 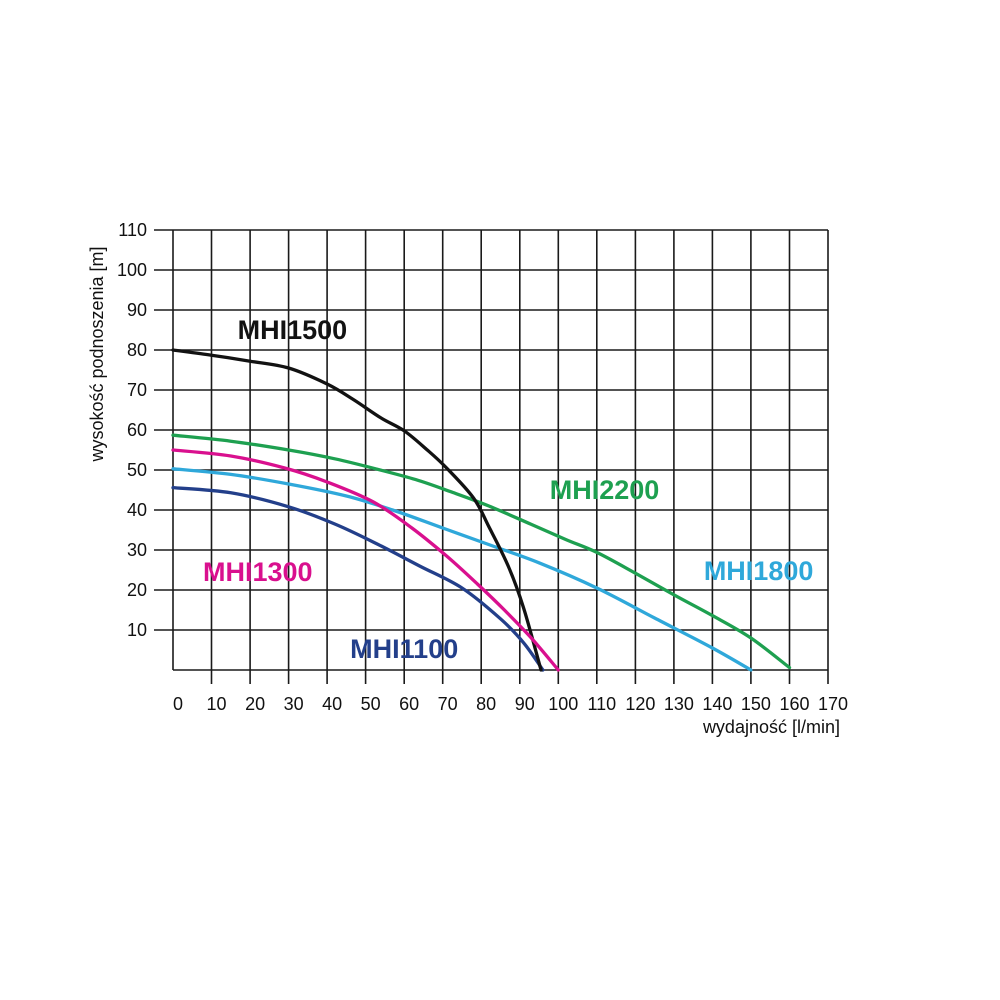 I want to click on x-tick-label: 30, so click(x=294, y=704).